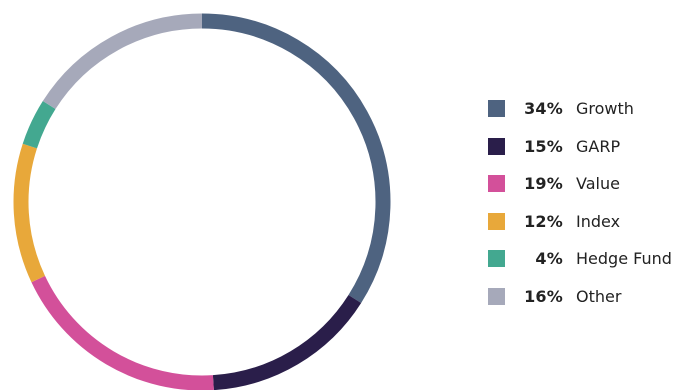 This screenshot has height=390, width=691. Describe the element at coordinates (543, 221) in the screenshot. I see `legend-percent: 12%` at that location.